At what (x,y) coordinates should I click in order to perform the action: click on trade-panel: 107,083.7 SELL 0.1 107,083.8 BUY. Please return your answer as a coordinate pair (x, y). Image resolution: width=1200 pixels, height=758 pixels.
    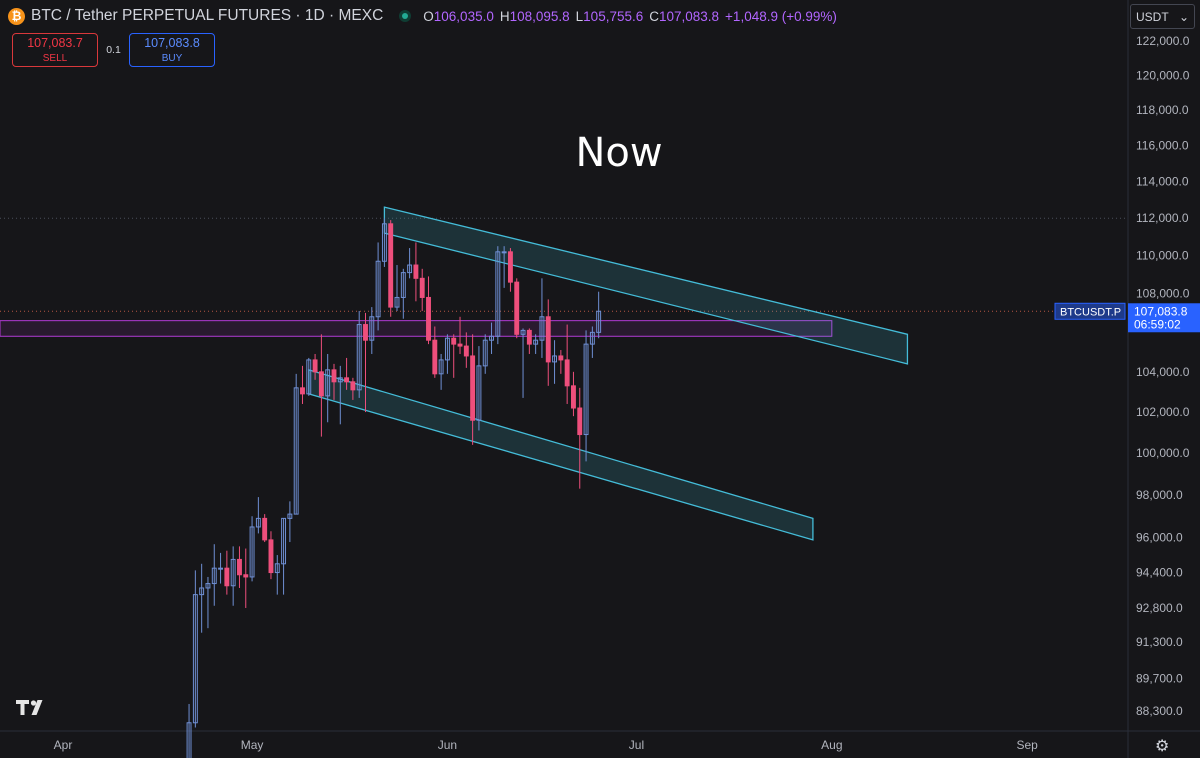
    Looking at the image, I should click on (113, 50).